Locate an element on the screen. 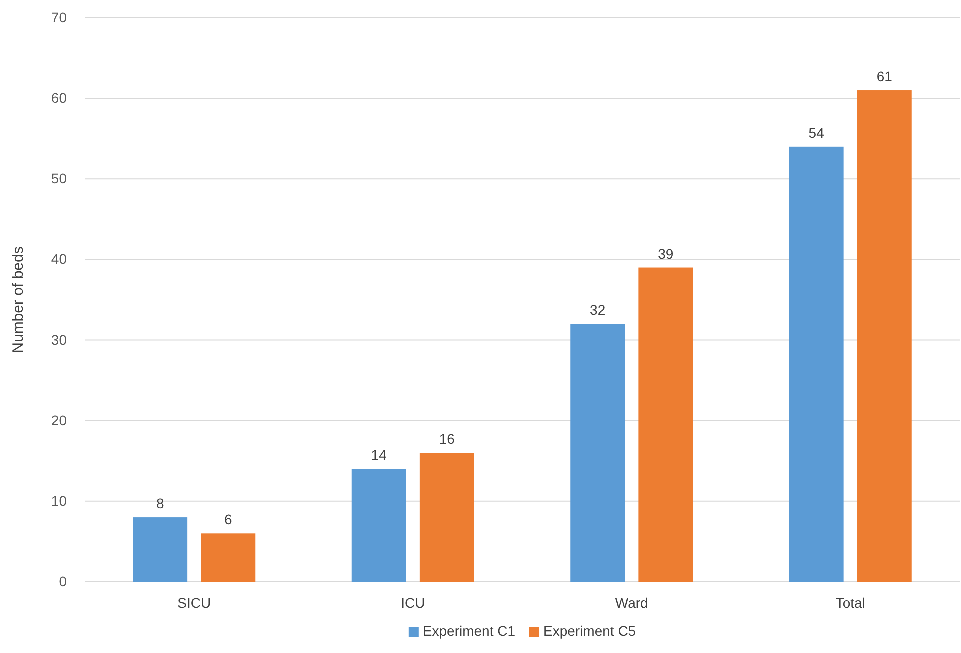 The height and width of the screenshot is (653, 961). x-tick-label: ICU is located at coordinates (413, 602).